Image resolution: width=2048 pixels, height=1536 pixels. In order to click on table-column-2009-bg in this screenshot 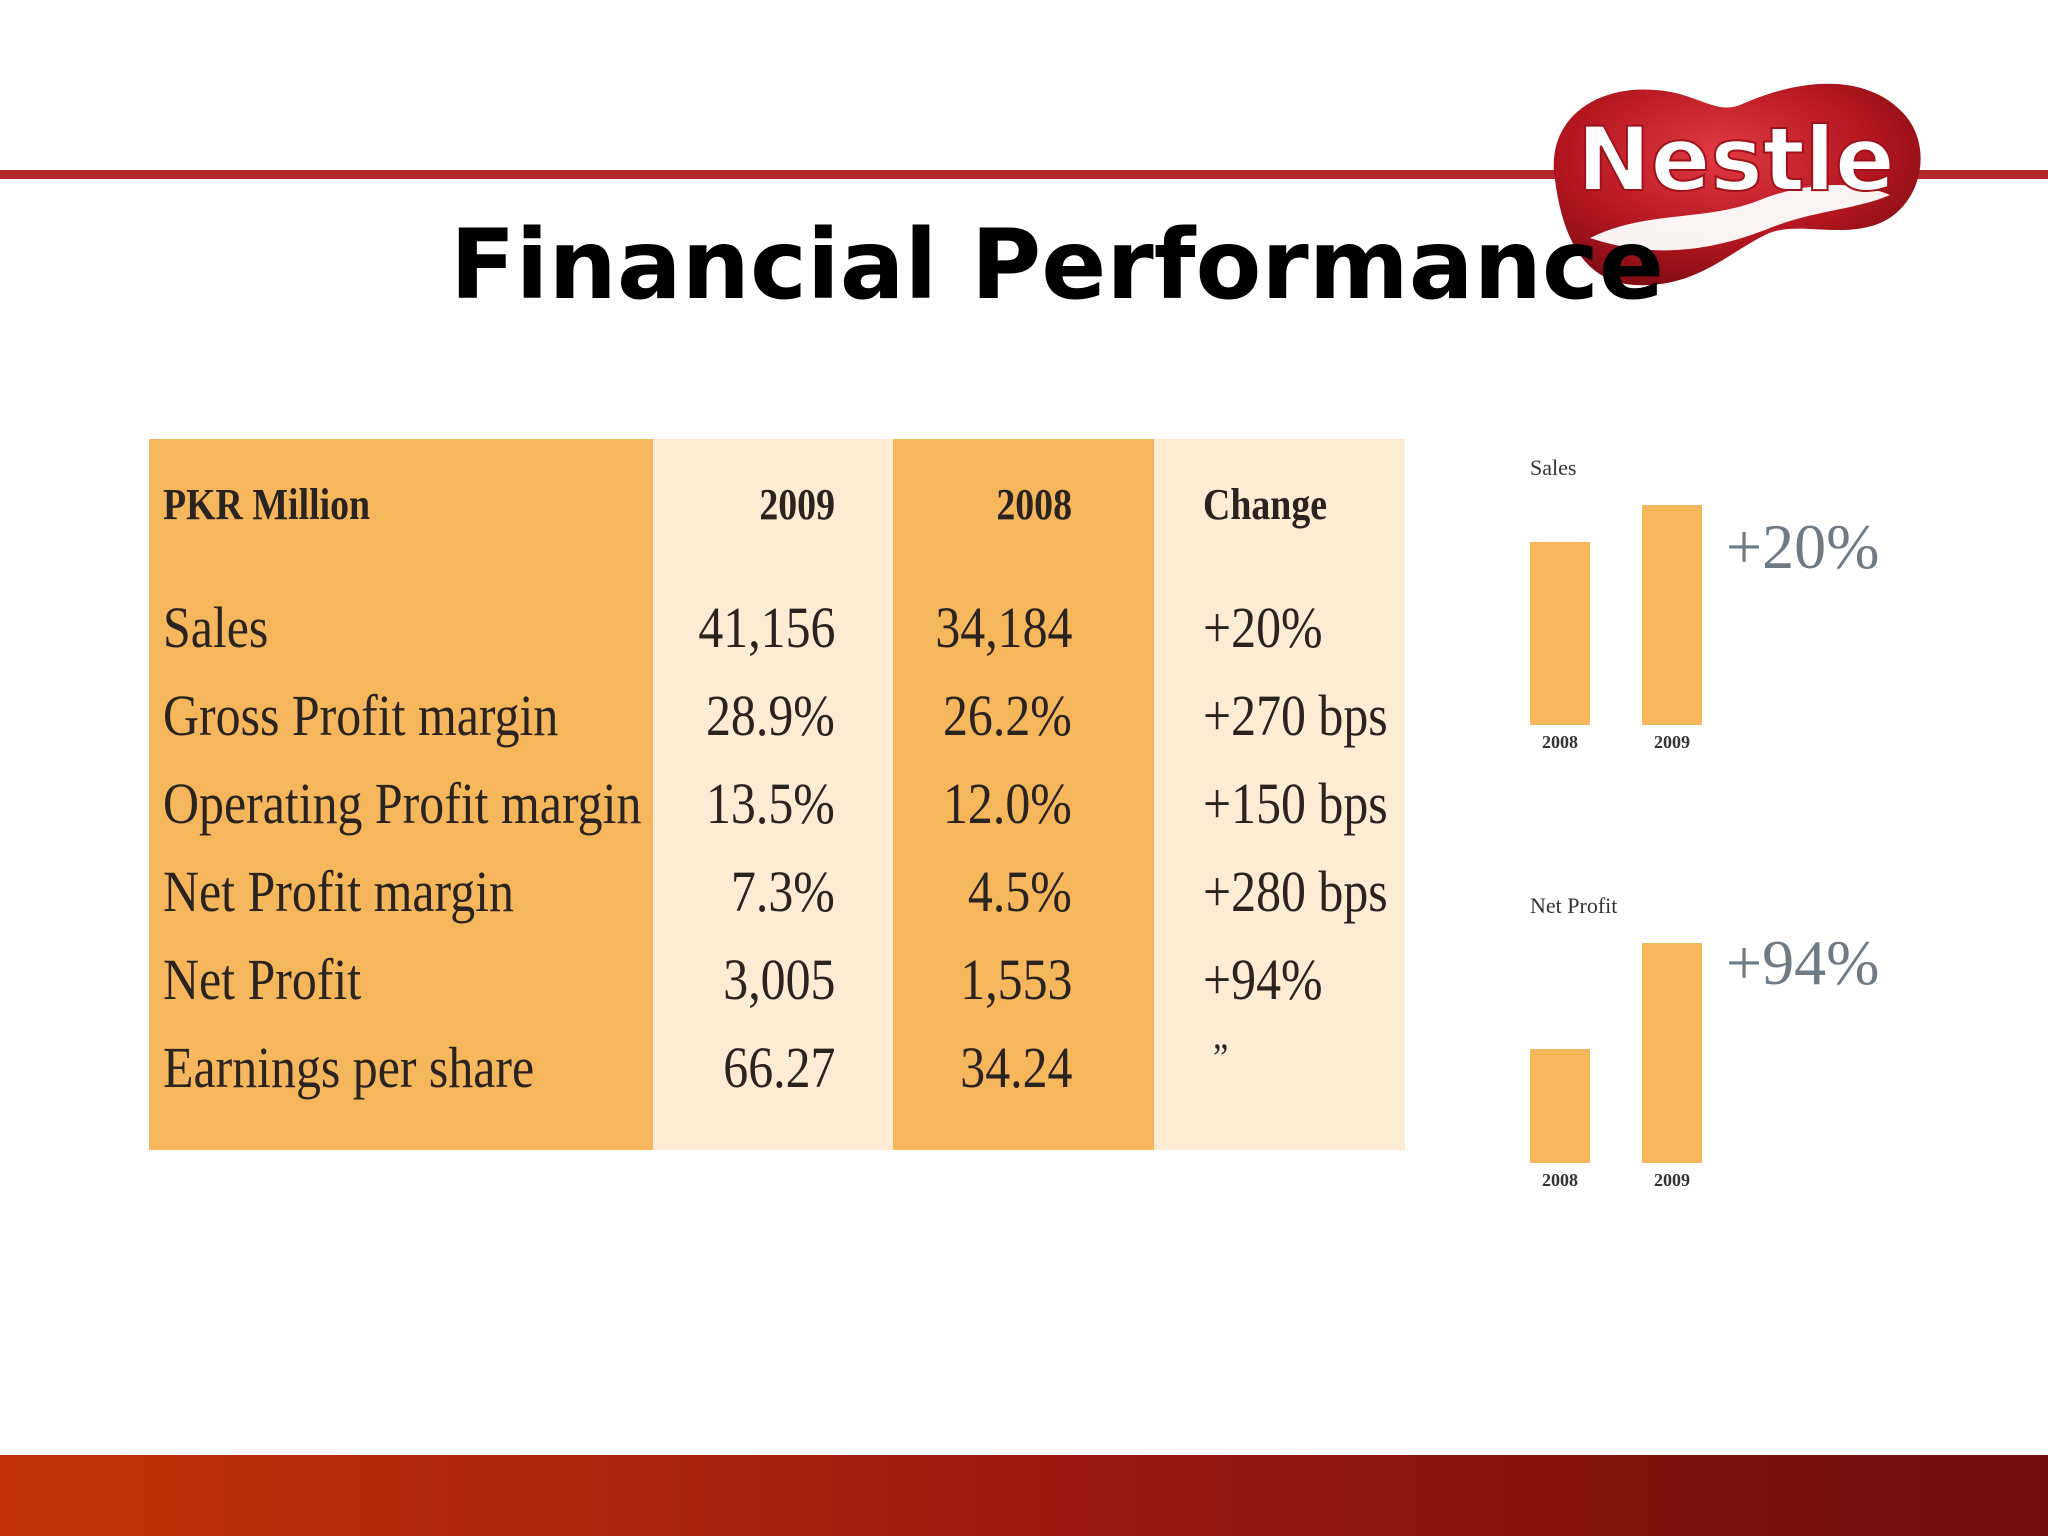, I will do `click(773, 794)`.